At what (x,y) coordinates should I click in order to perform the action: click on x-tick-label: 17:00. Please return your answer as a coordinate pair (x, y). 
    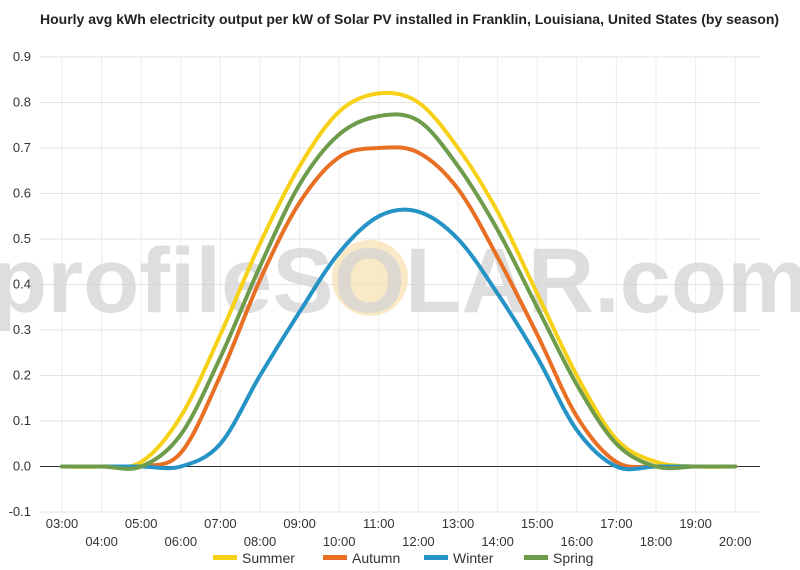
    Looking at the image, I should click on (616, 523).